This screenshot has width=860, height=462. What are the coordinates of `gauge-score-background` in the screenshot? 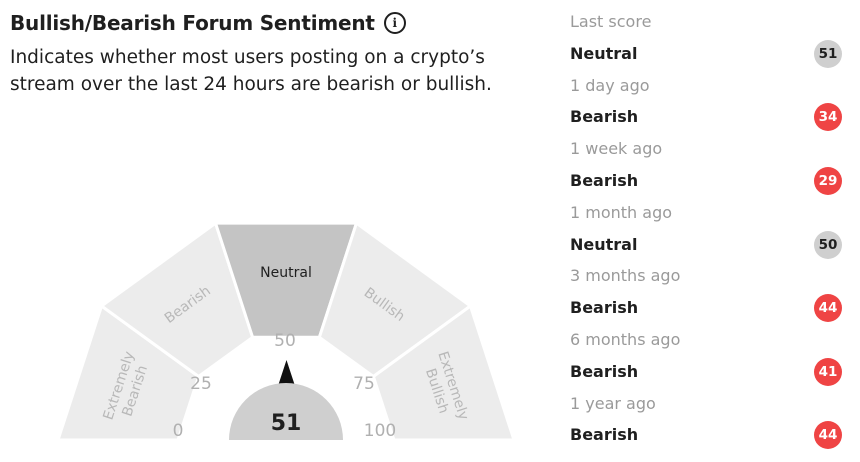 It's located at (286, 411).